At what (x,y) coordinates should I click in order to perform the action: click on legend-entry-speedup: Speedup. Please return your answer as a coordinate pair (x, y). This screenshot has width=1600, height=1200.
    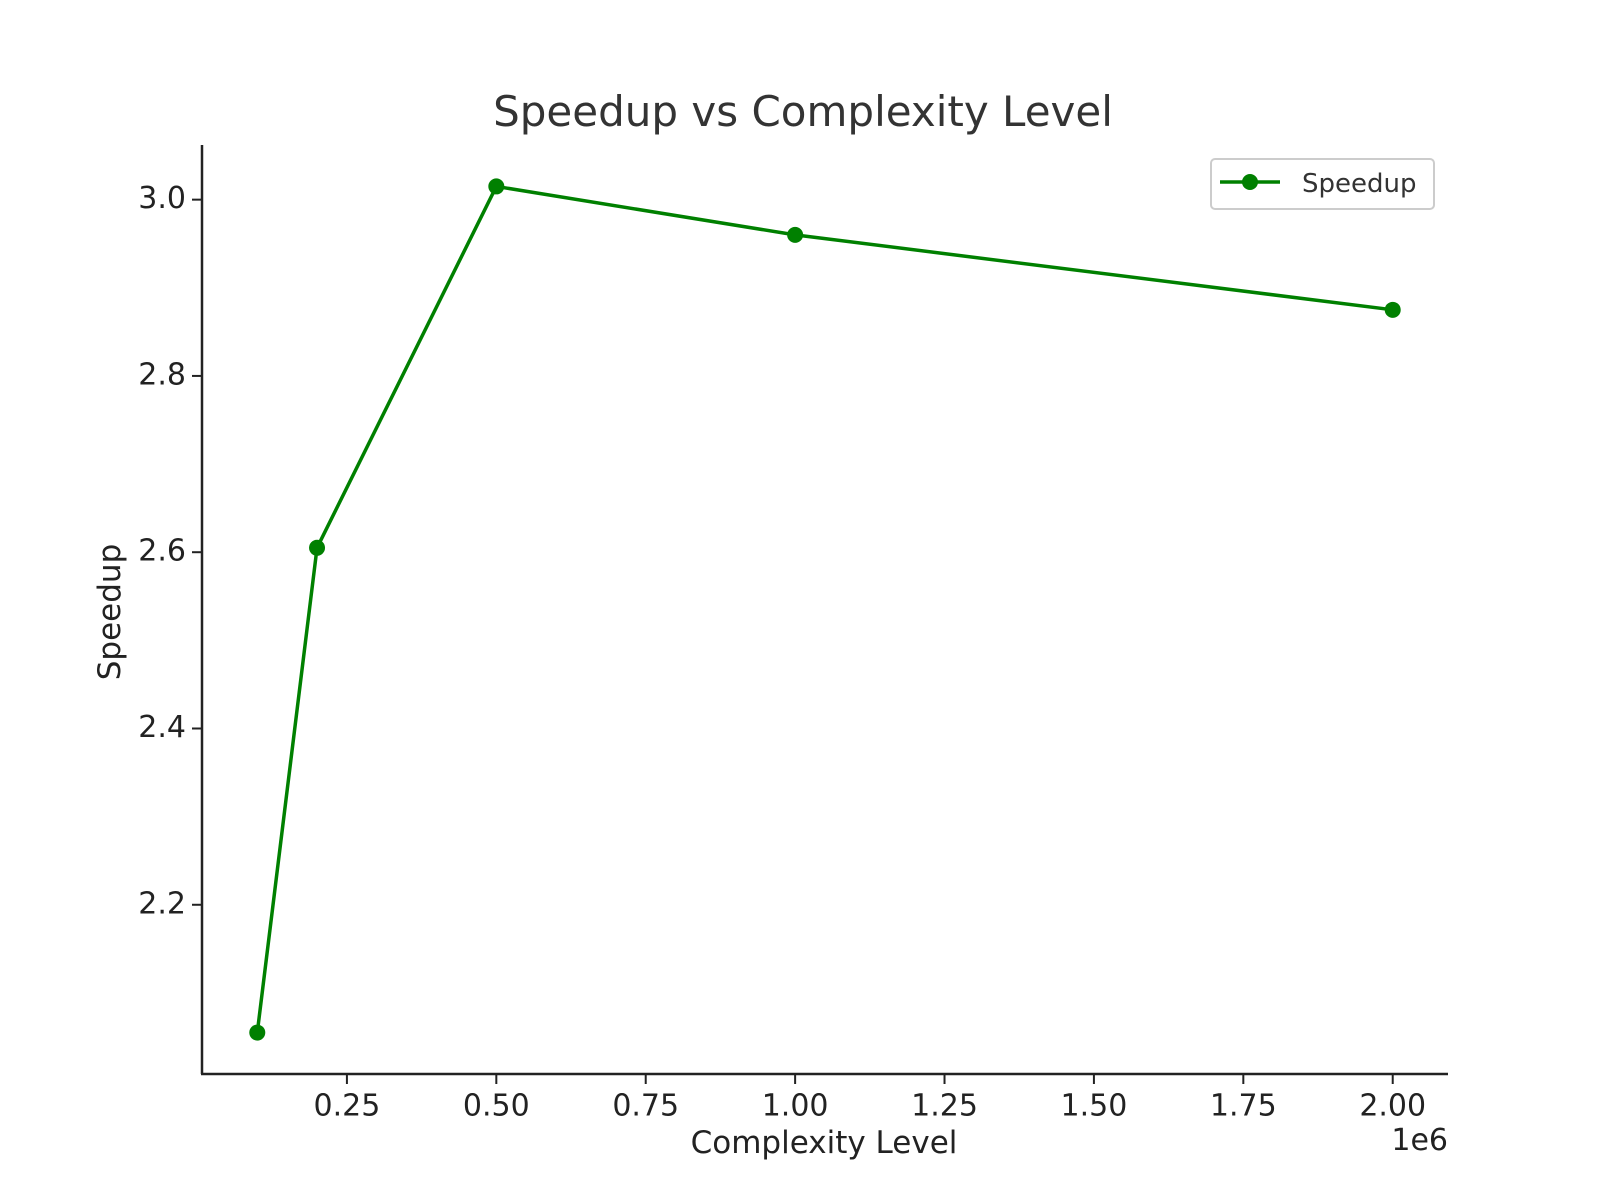
    Looking at the image, I should click on (1359, 184).